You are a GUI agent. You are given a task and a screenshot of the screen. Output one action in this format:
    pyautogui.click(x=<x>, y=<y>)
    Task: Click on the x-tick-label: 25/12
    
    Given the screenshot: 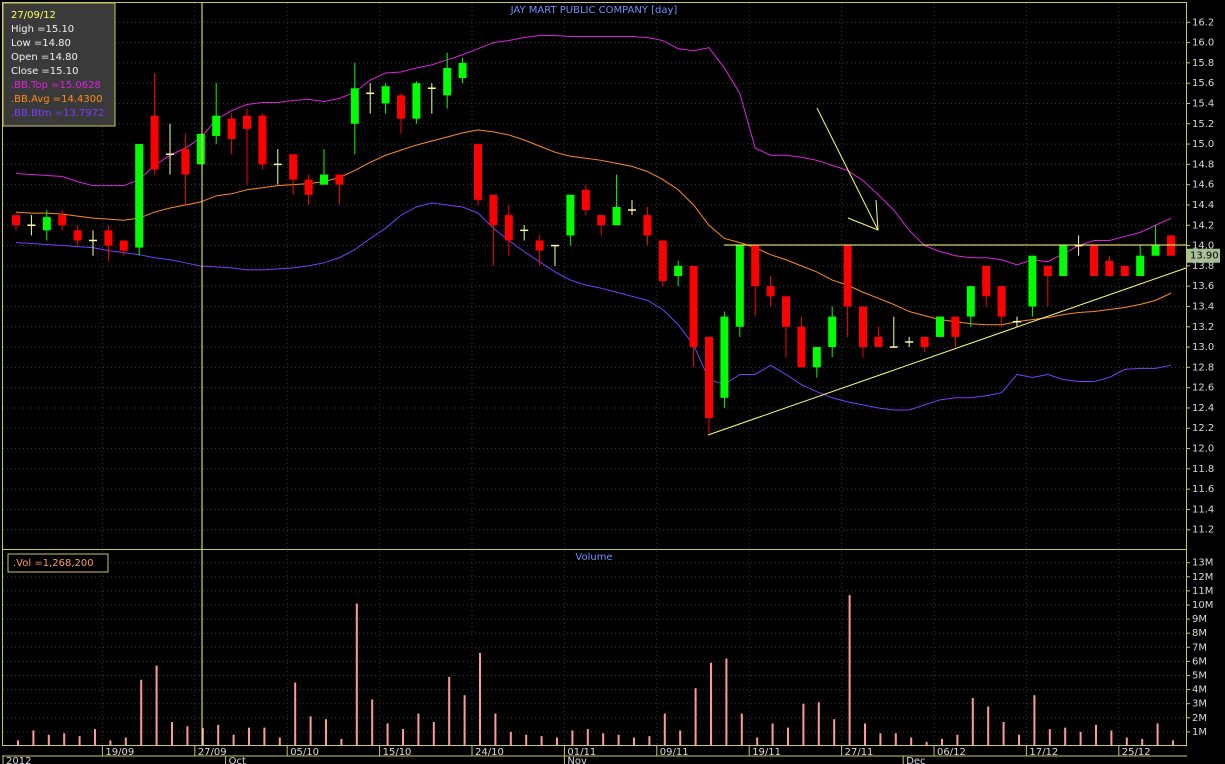 What is the action you would take?
    pyautogui.click(x=1136, y=752)
    